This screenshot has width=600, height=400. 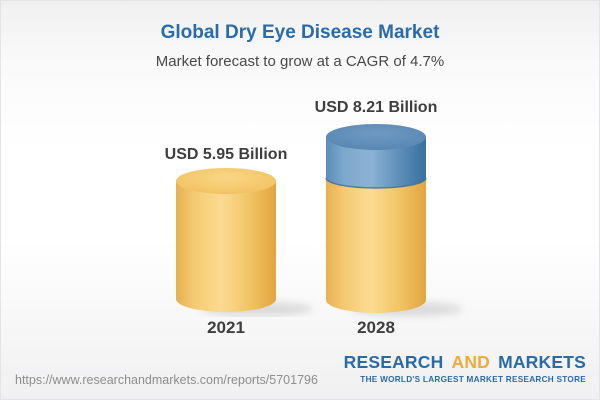 What do you see at coordinates (376, 183) in the screenshot?
I see `cylinder-segment-blue-rim` at bounding box center [376, 183].